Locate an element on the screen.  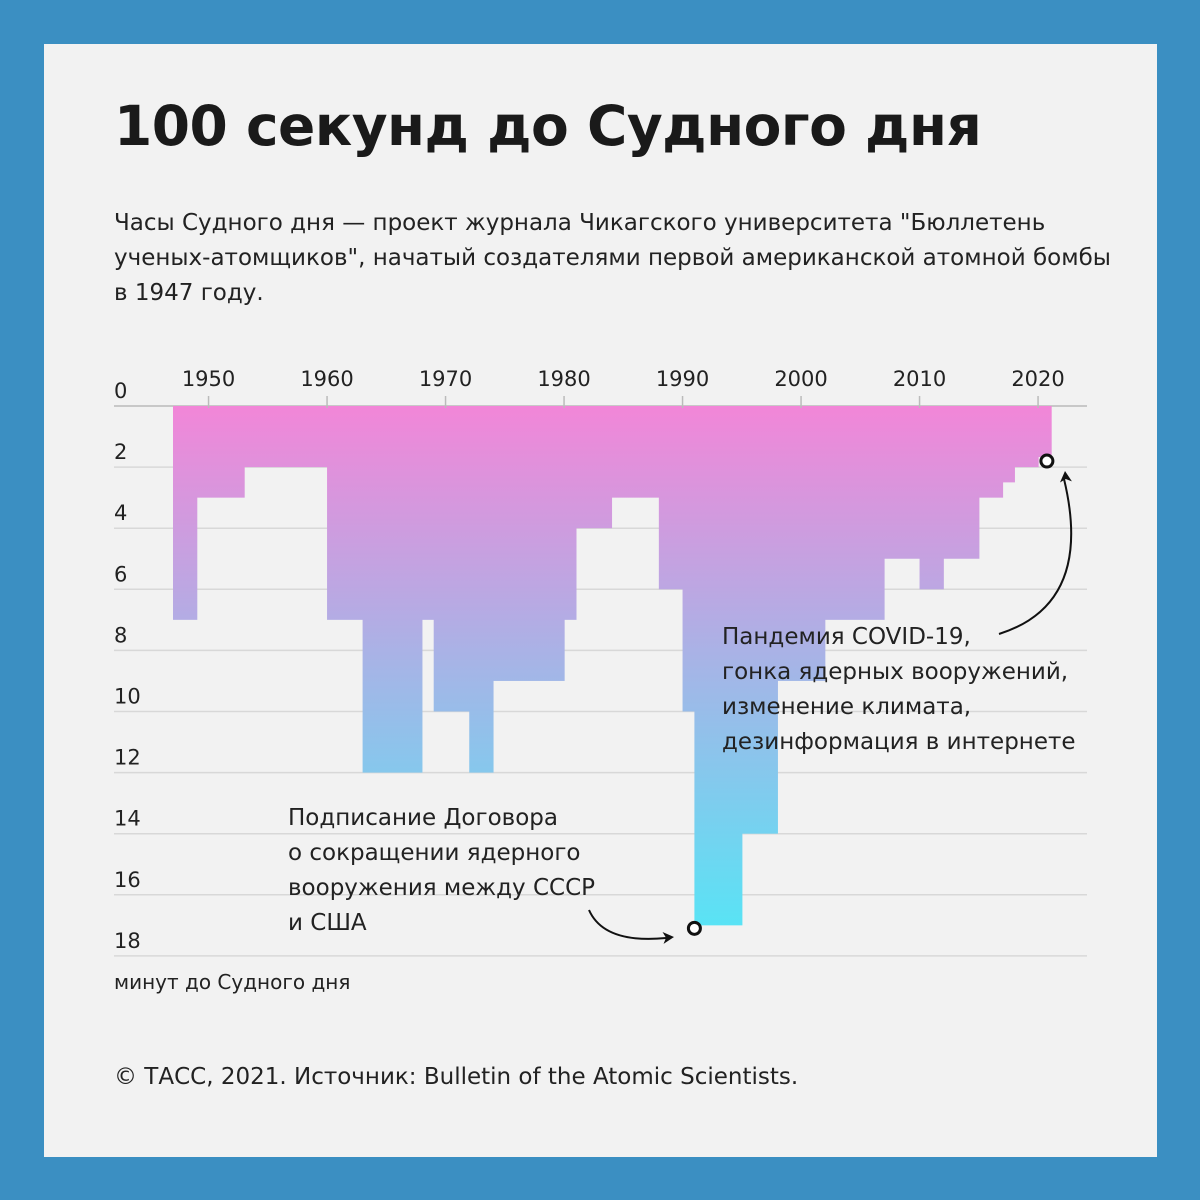
annotation-text-covid: дезинформация в интернете is located at coordinates (899, 742).